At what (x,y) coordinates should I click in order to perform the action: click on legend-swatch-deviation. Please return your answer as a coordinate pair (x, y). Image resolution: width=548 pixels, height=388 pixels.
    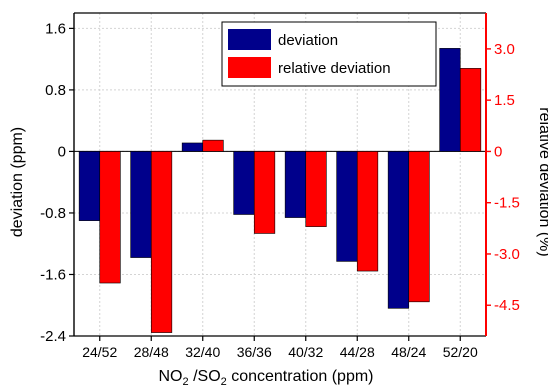
    Looking at the image, I should click on (249, 39).